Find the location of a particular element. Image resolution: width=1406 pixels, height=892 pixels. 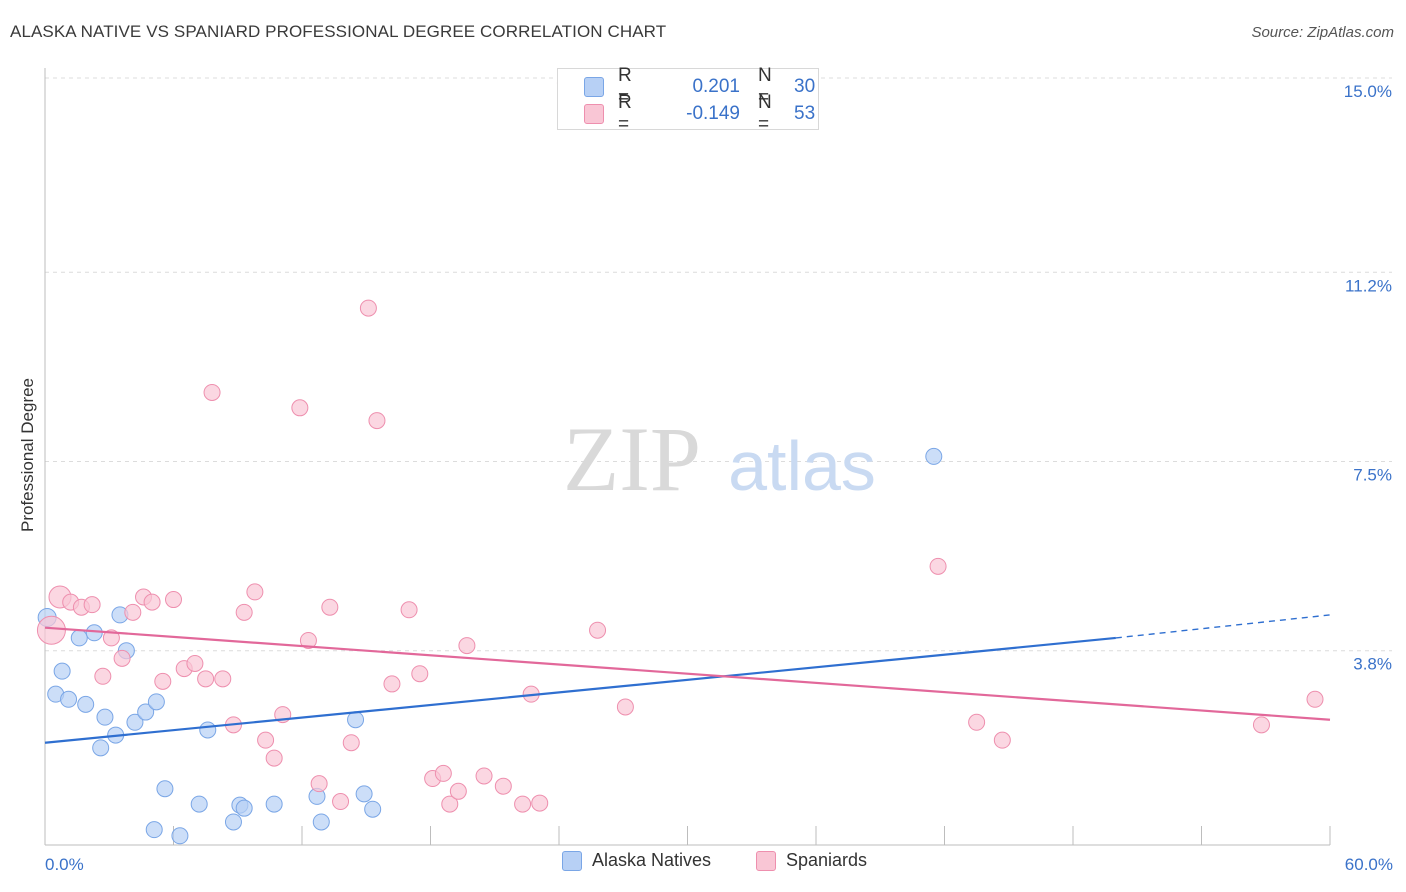

x-tick-label: 60.0% is located at coordinates (1369, 864).